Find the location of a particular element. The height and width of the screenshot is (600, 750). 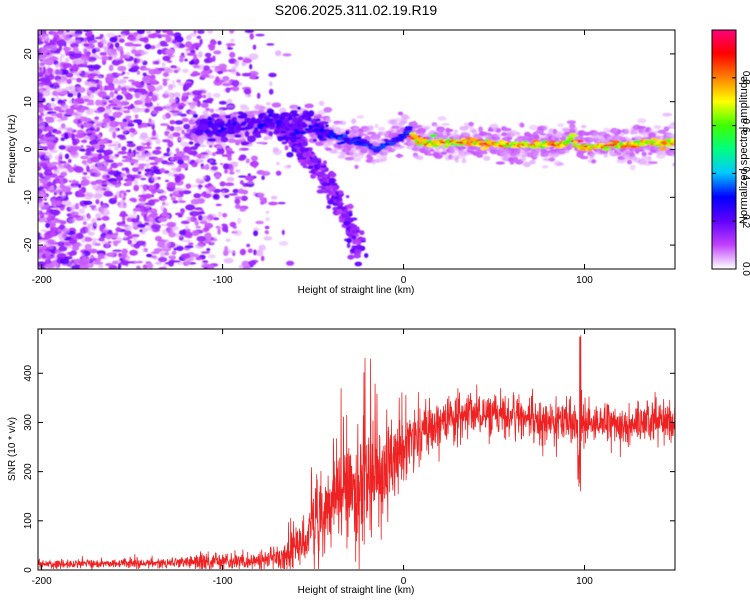

snr-y-tick-label: 200 is located at coordinates (28, 471).